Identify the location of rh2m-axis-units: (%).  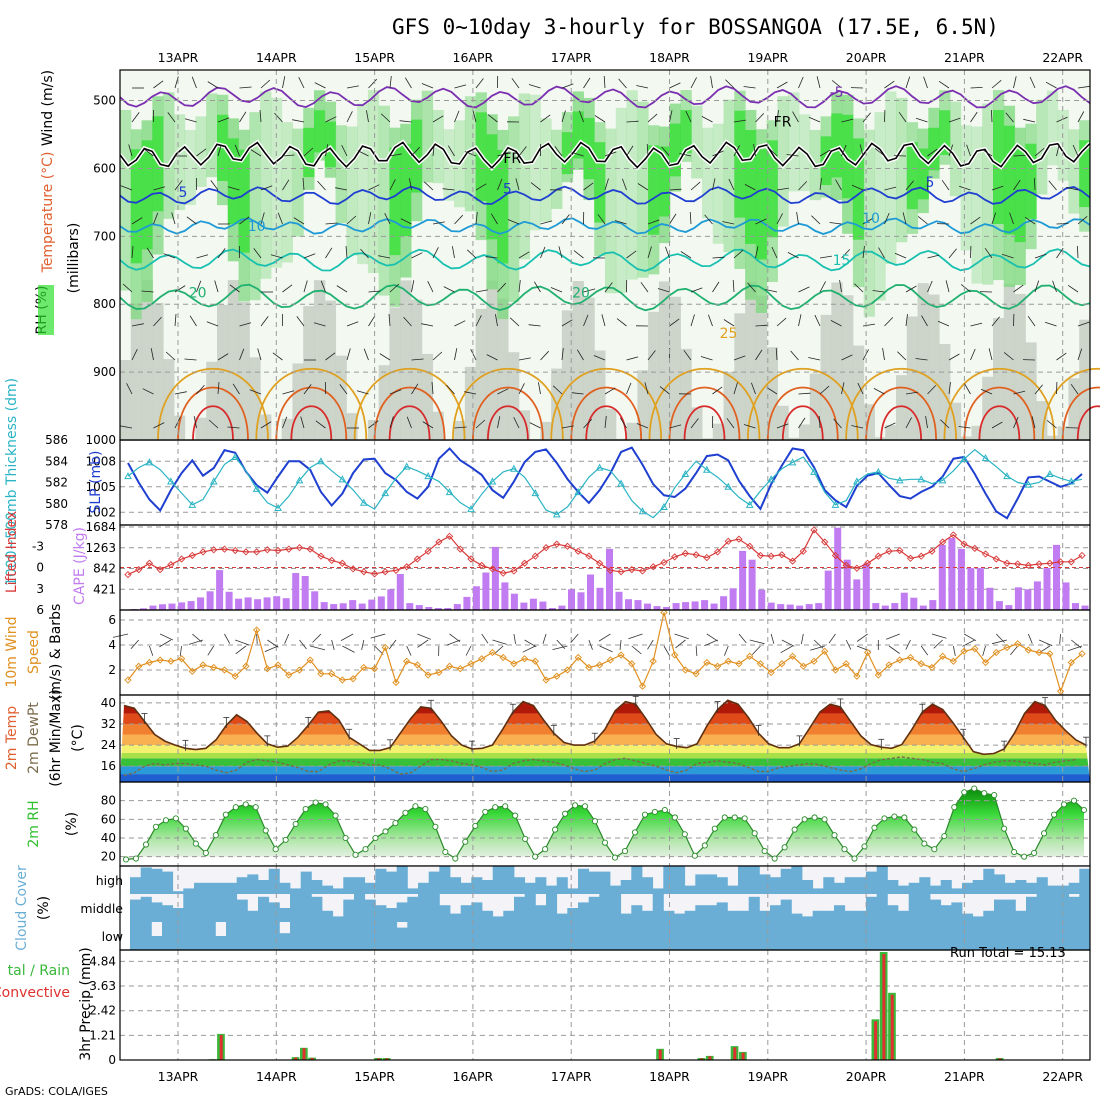
(72, 824).